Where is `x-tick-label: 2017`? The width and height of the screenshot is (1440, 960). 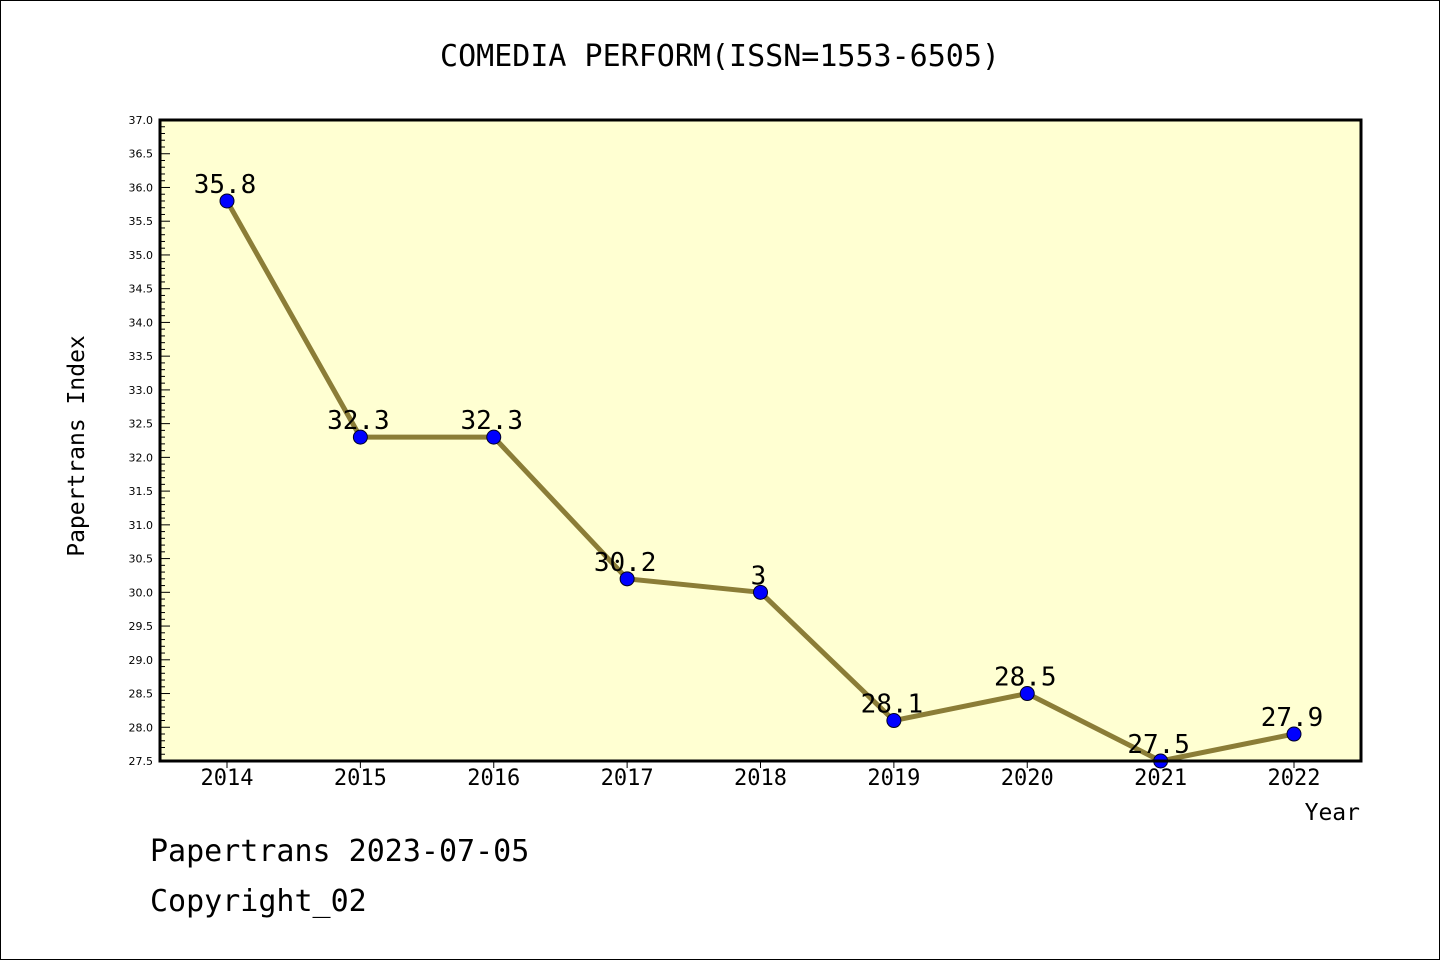
x-tick-label: 2017 is located at coordinates (627, 778).